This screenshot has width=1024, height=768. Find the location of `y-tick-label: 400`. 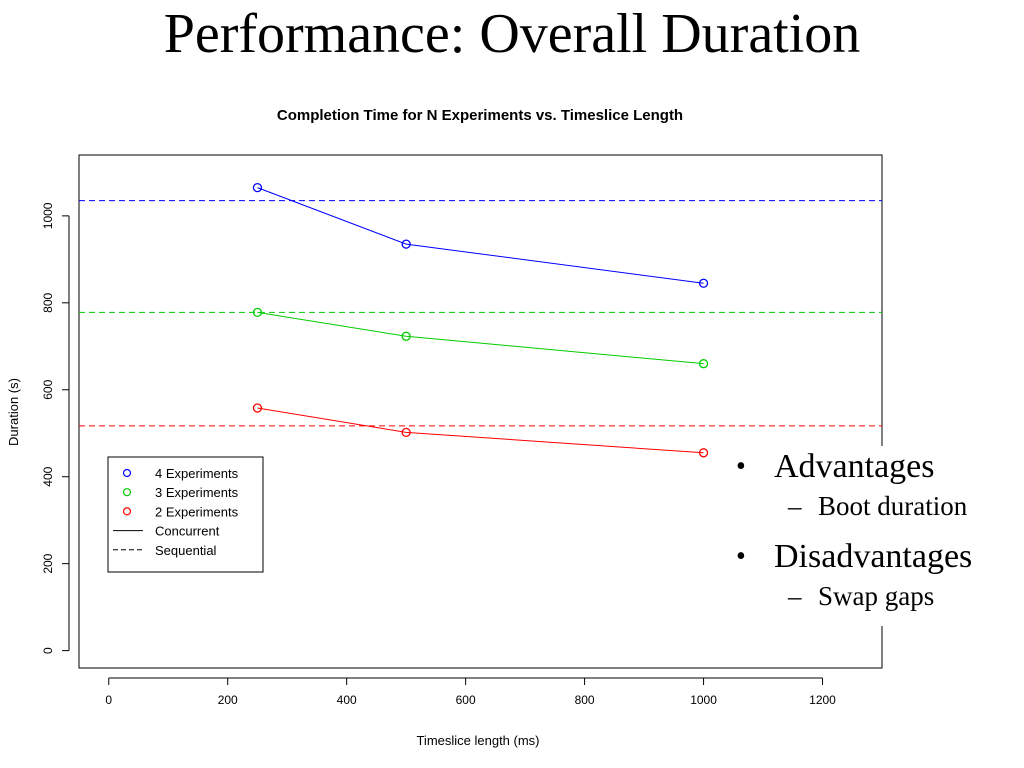

y-tick-label: 400 is located at coordinates (48, 476).